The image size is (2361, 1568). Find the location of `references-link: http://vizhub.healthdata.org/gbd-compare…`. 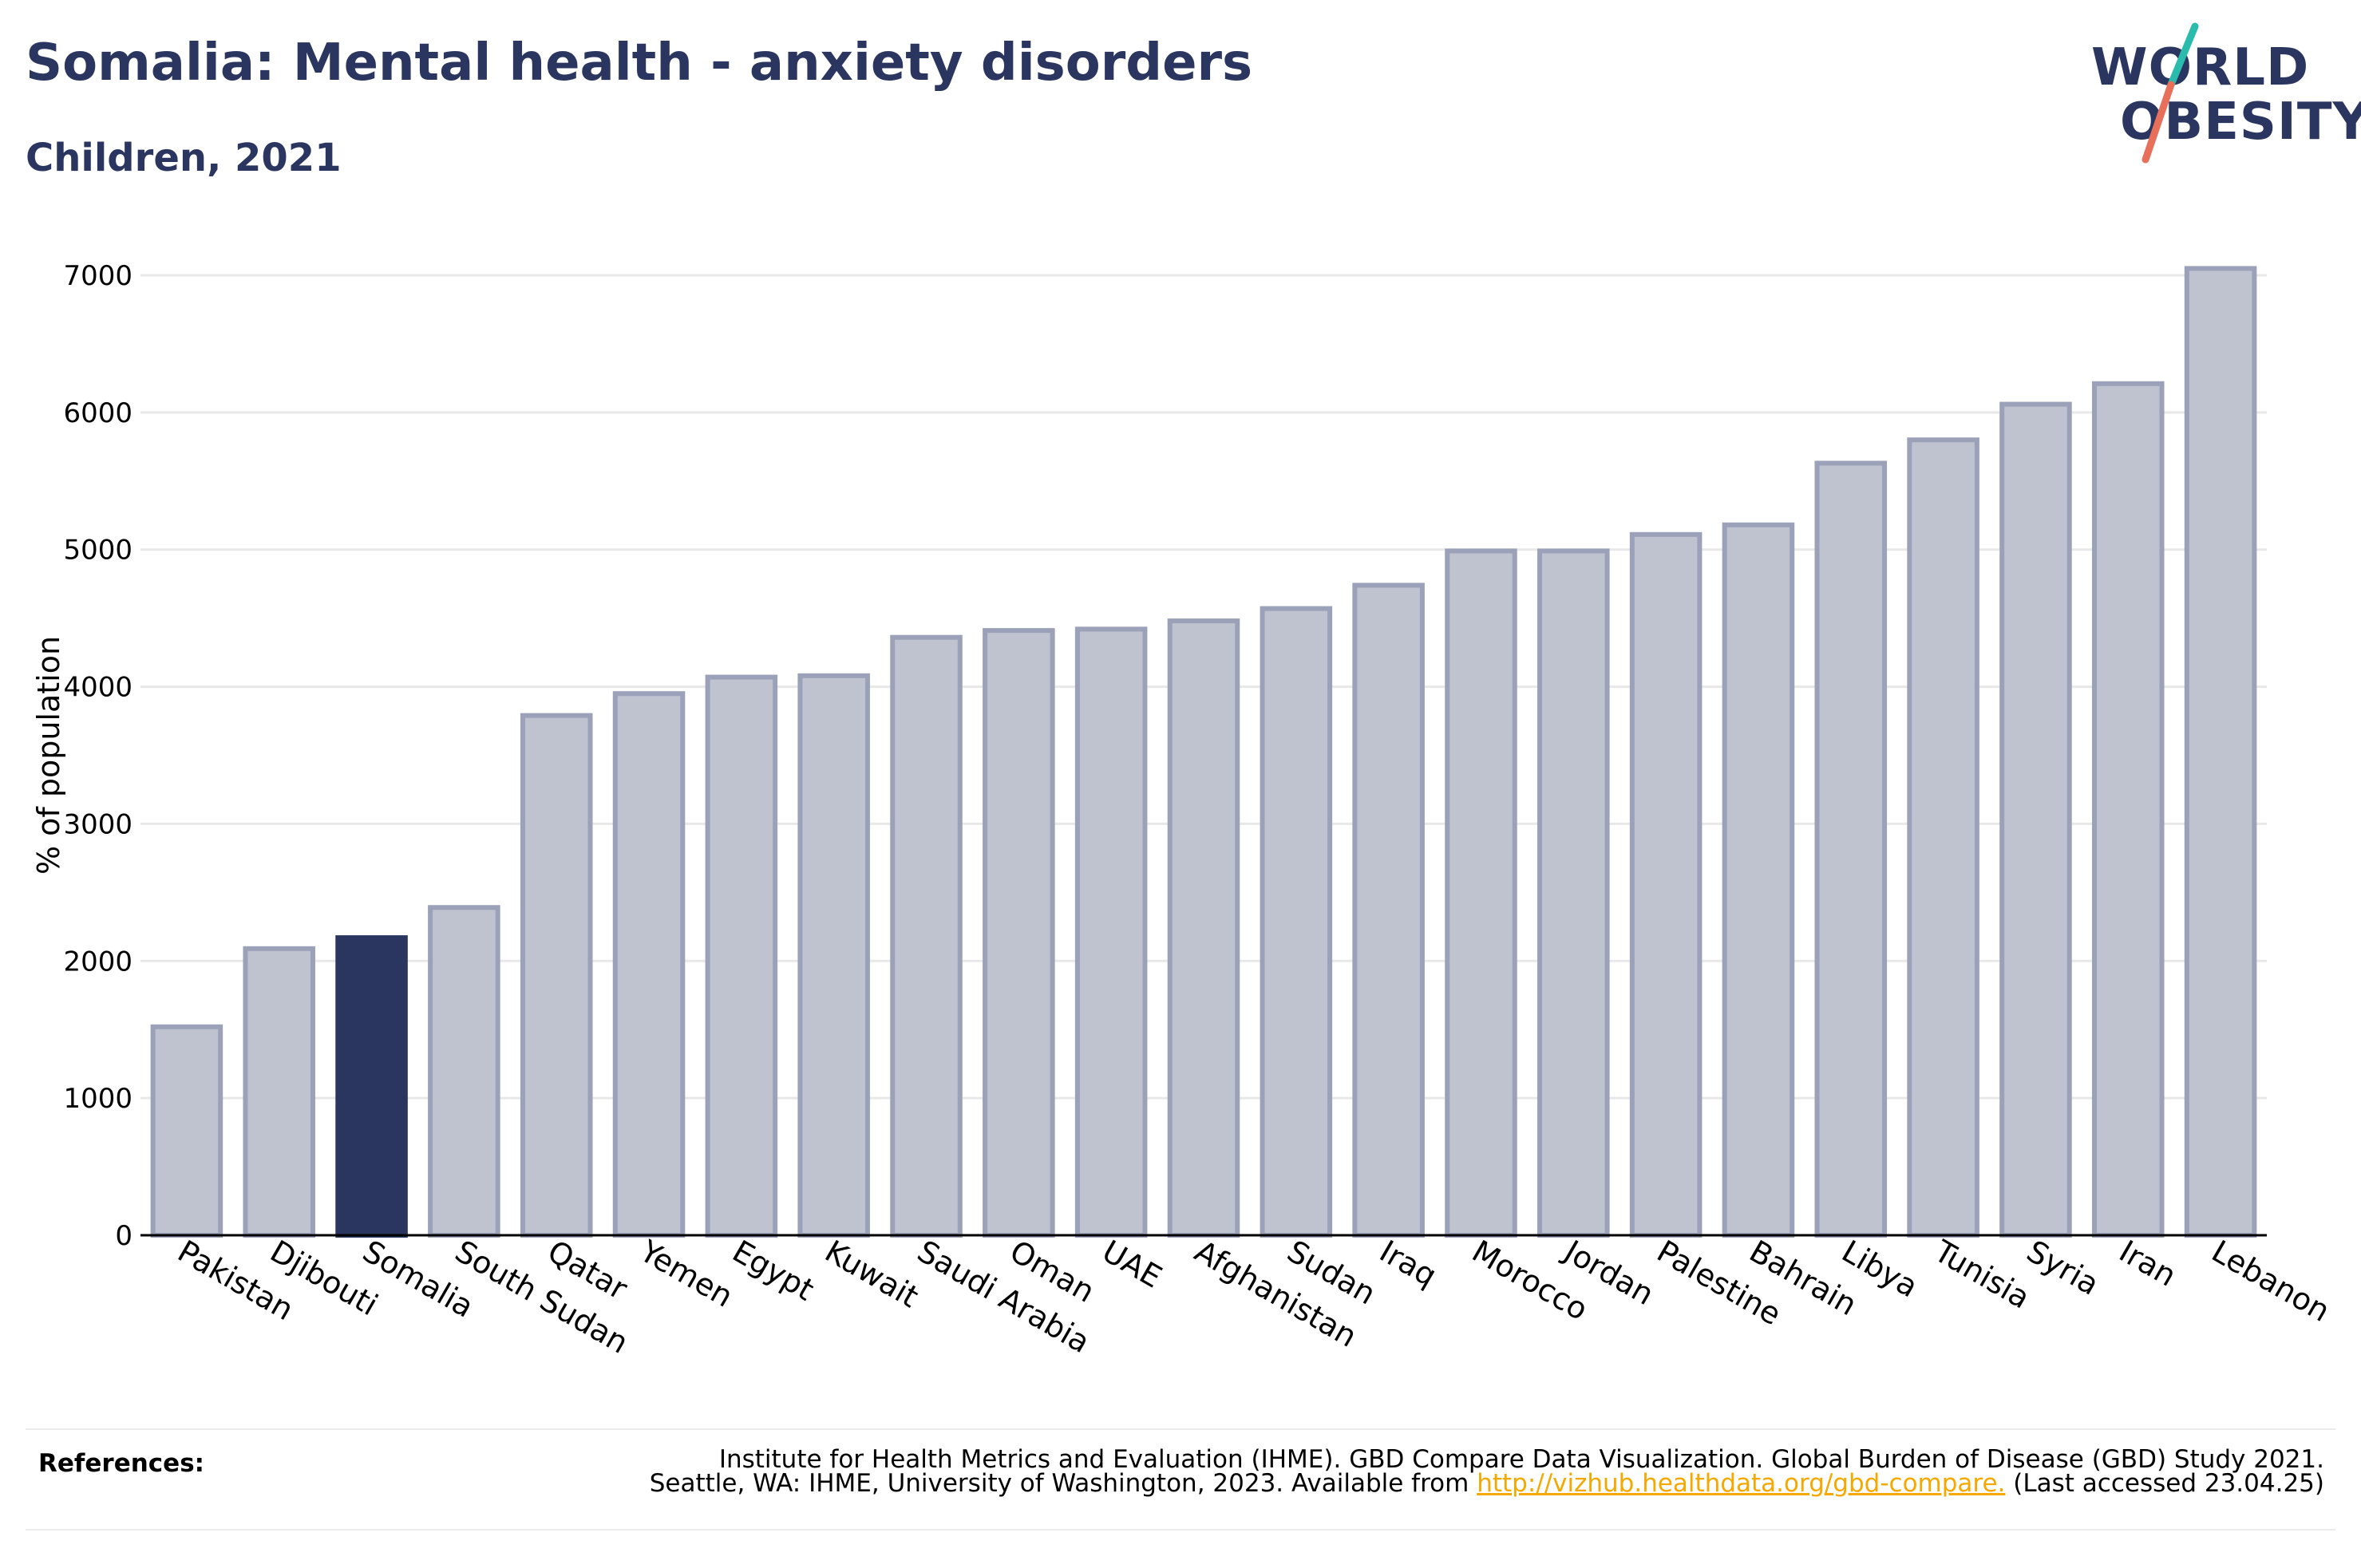

references-link: http://vizhub.healthdata.org/gbd-compare… is located at coordinates (1741, 1483).